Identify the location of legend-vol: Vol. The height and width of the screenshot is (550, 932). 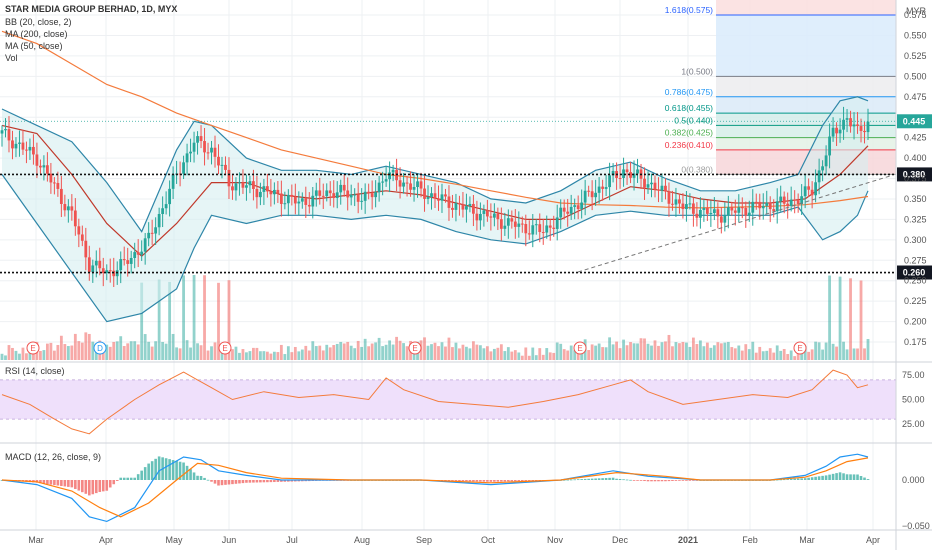
(11, 58).